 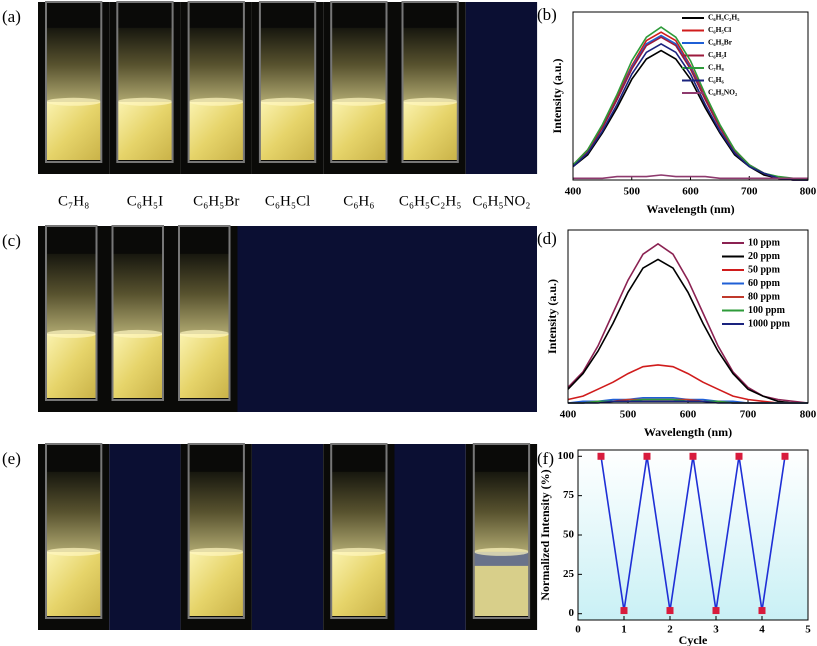 I want to click on legend-label: 20 ppm, so click(x=764, y=256).